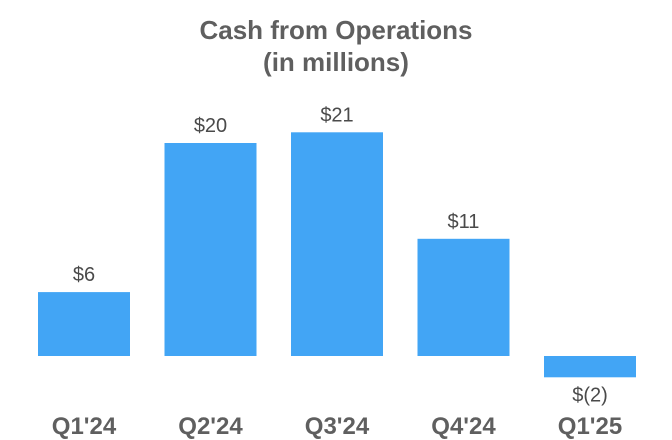 This screenshot has height=440, width=672. What do you see at coordinates (84, 426) in the screenshot?
I see `category-label-Q1'24: Q1'24` at bounding box center [84, 426].